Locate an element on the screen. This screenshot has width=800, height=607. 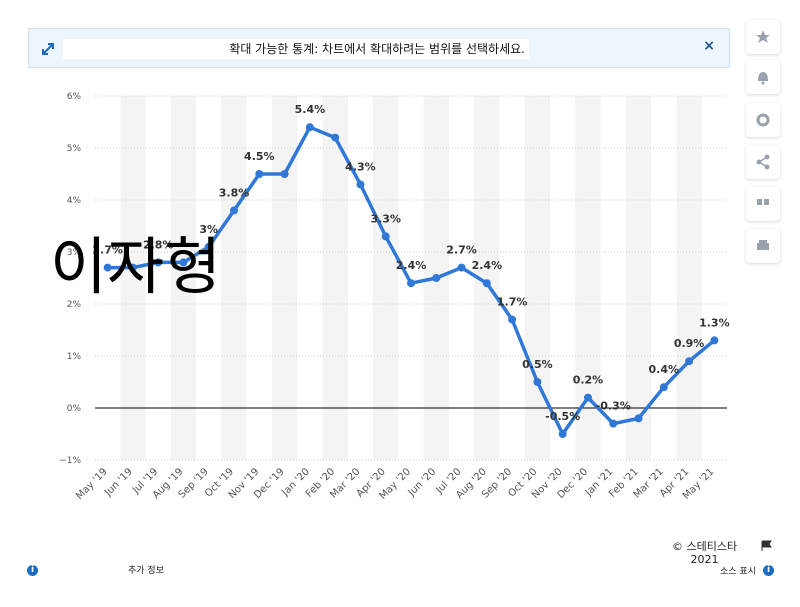
value-label: 0.5% is located at coordinates (537, 364).